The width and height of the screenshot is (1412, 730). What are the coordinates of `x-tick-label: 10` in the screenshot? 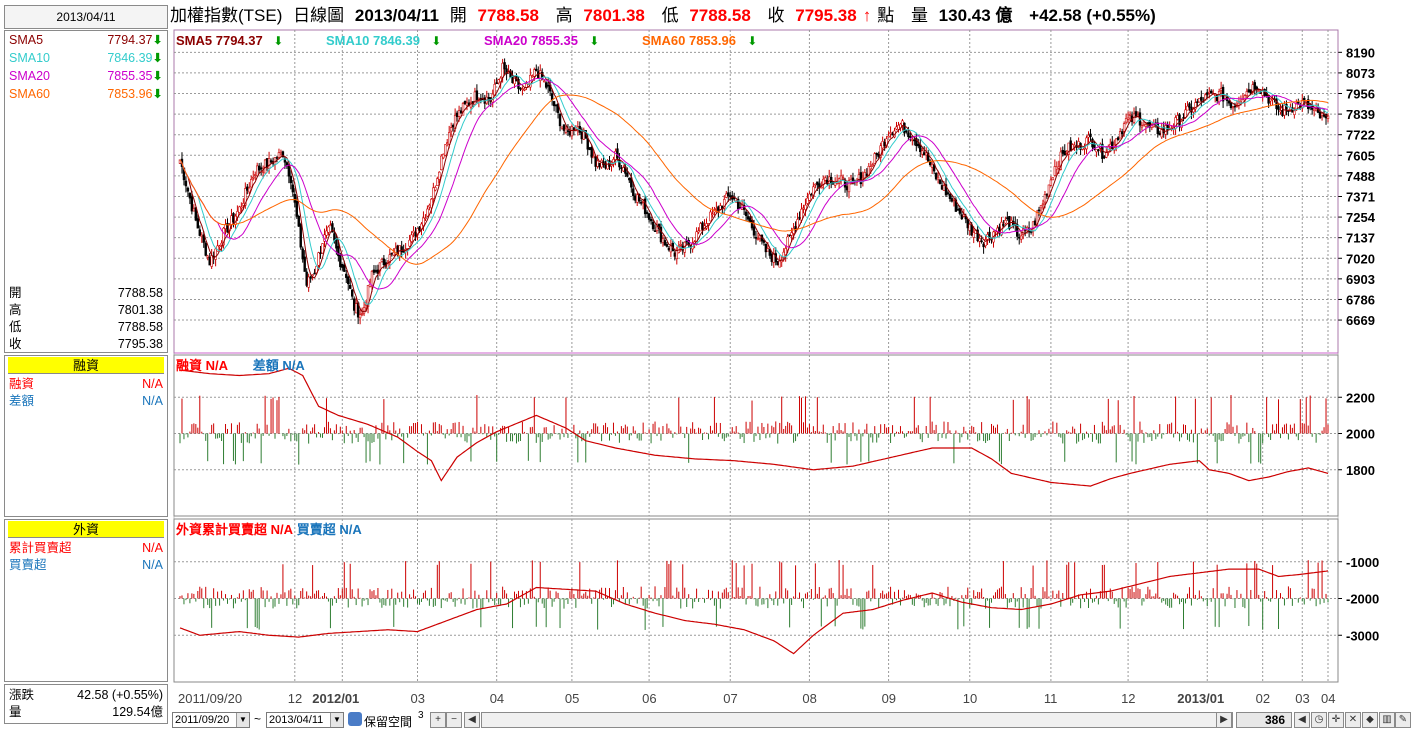 It's located at (970, 698).